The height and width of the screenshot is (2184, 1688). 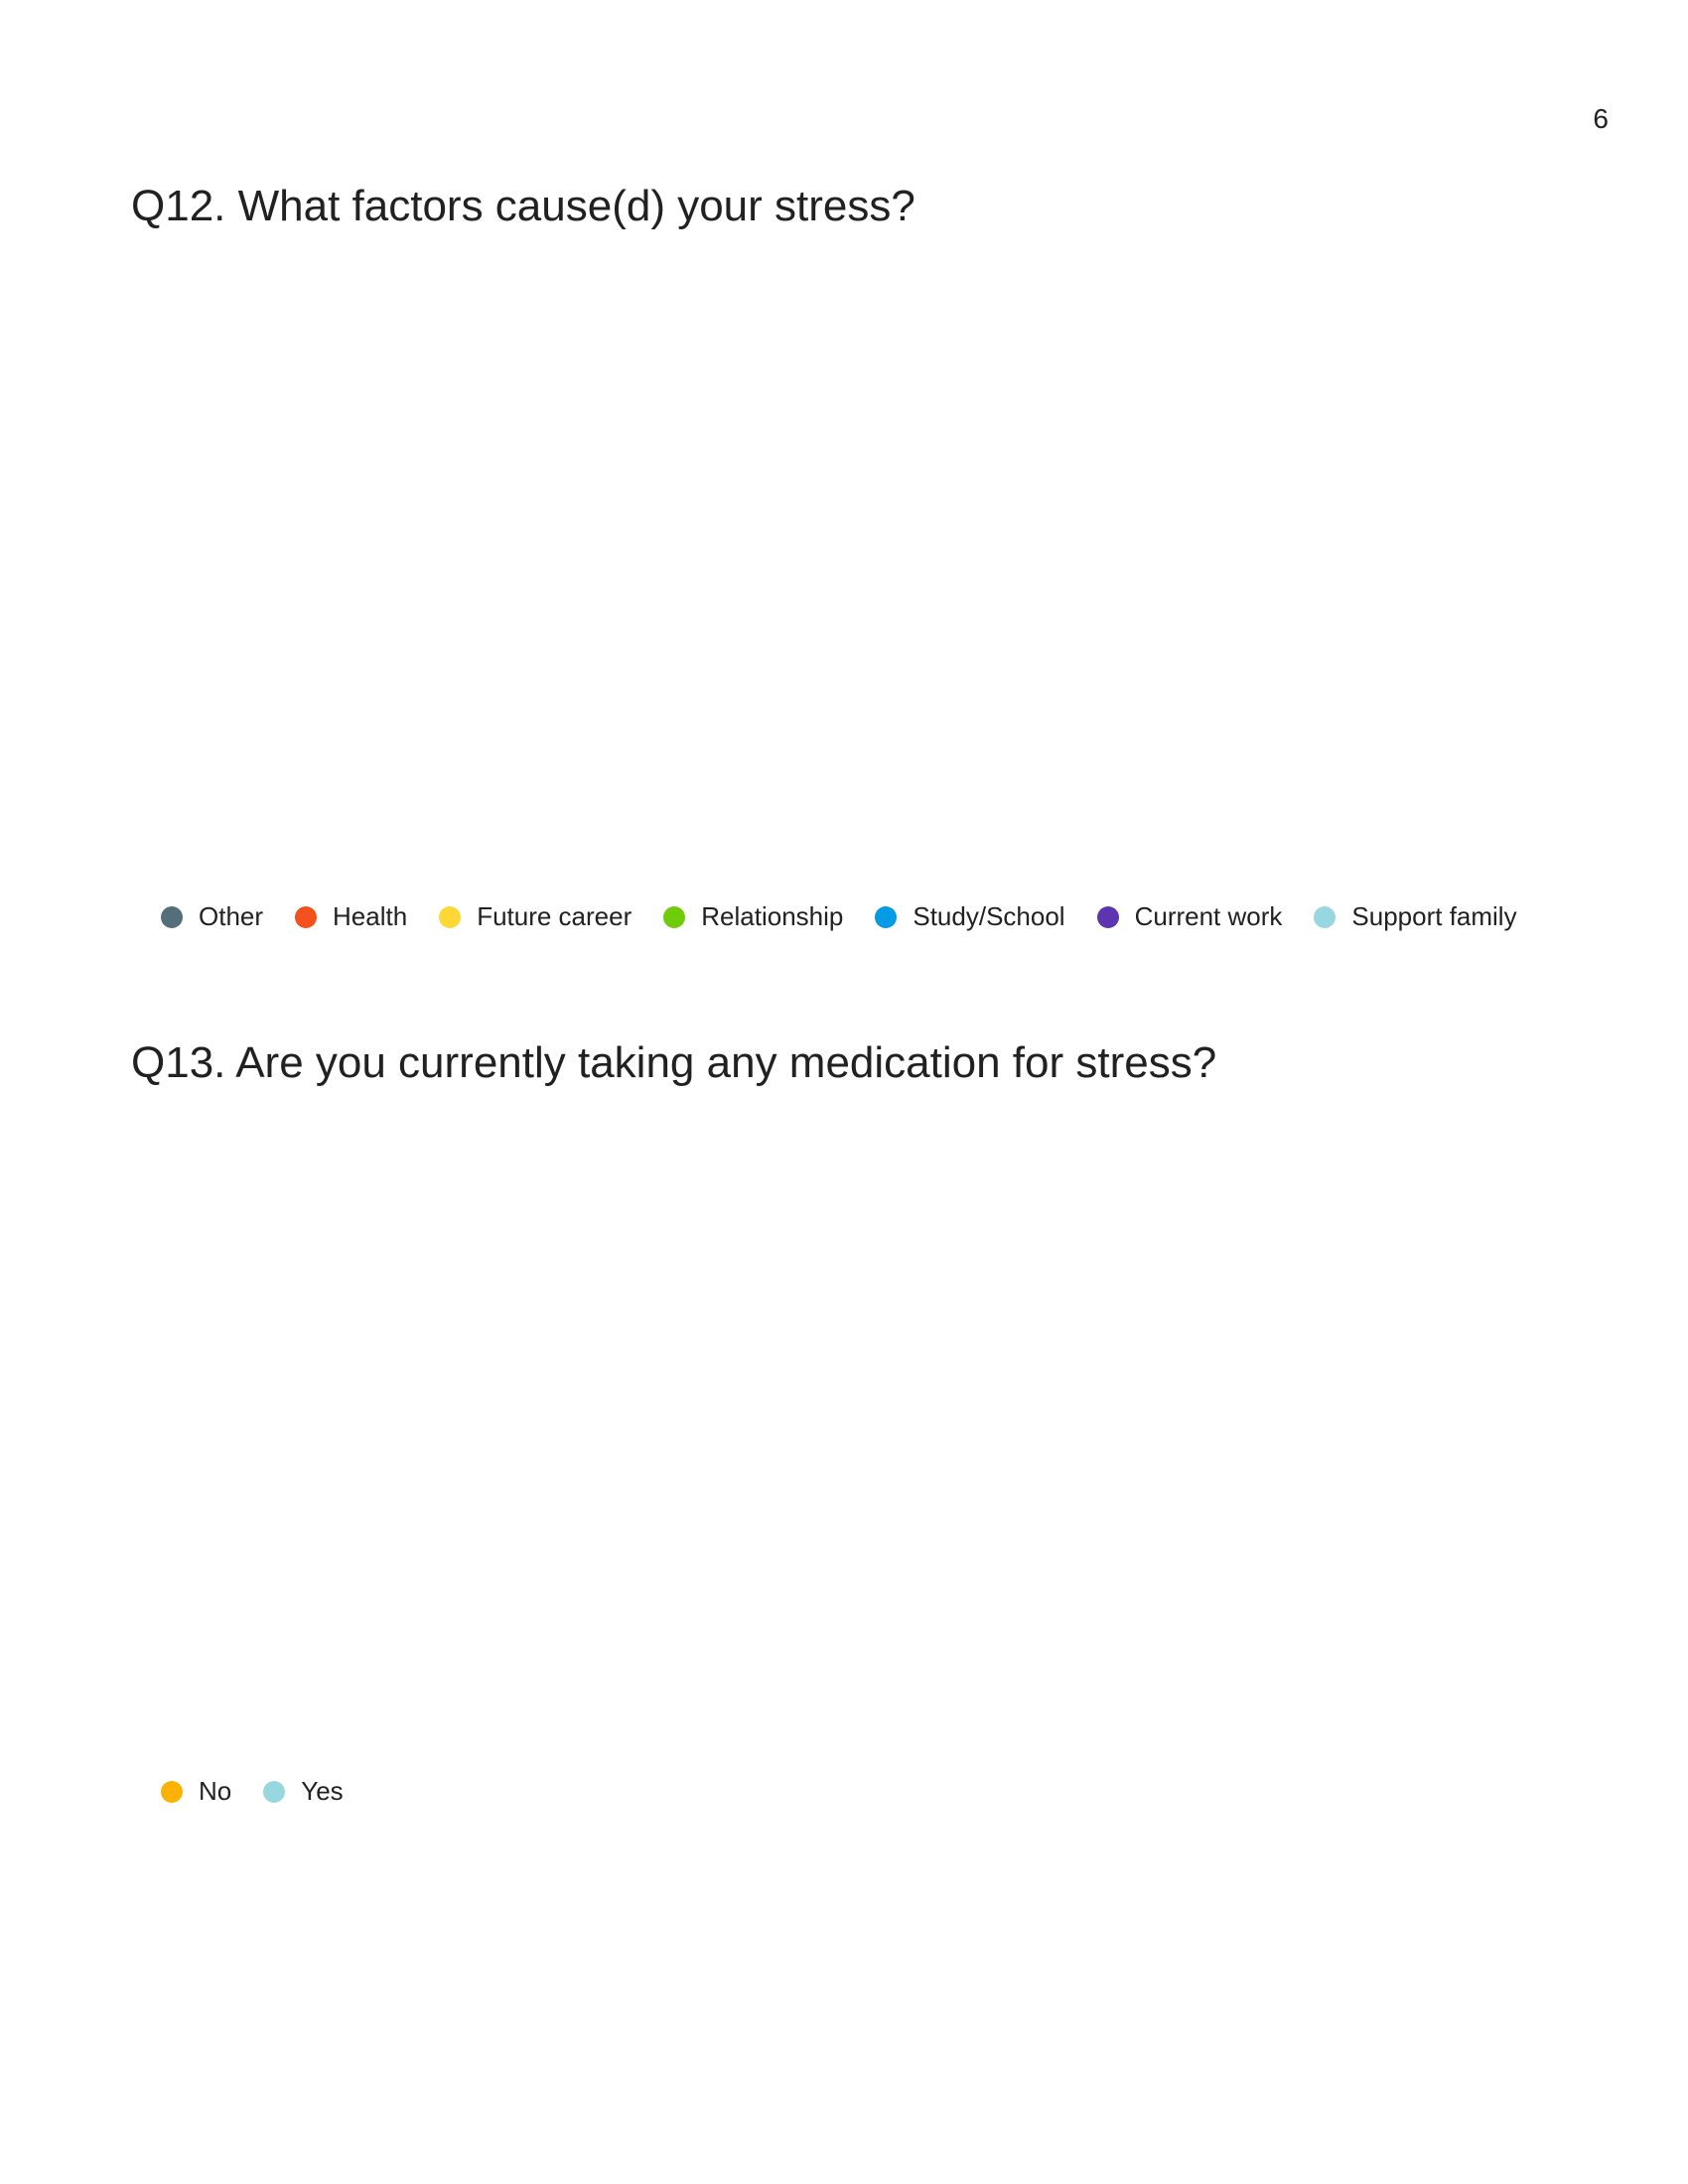 I want to click on pie-slice-q12-future-career, so click(x=996, y=529).